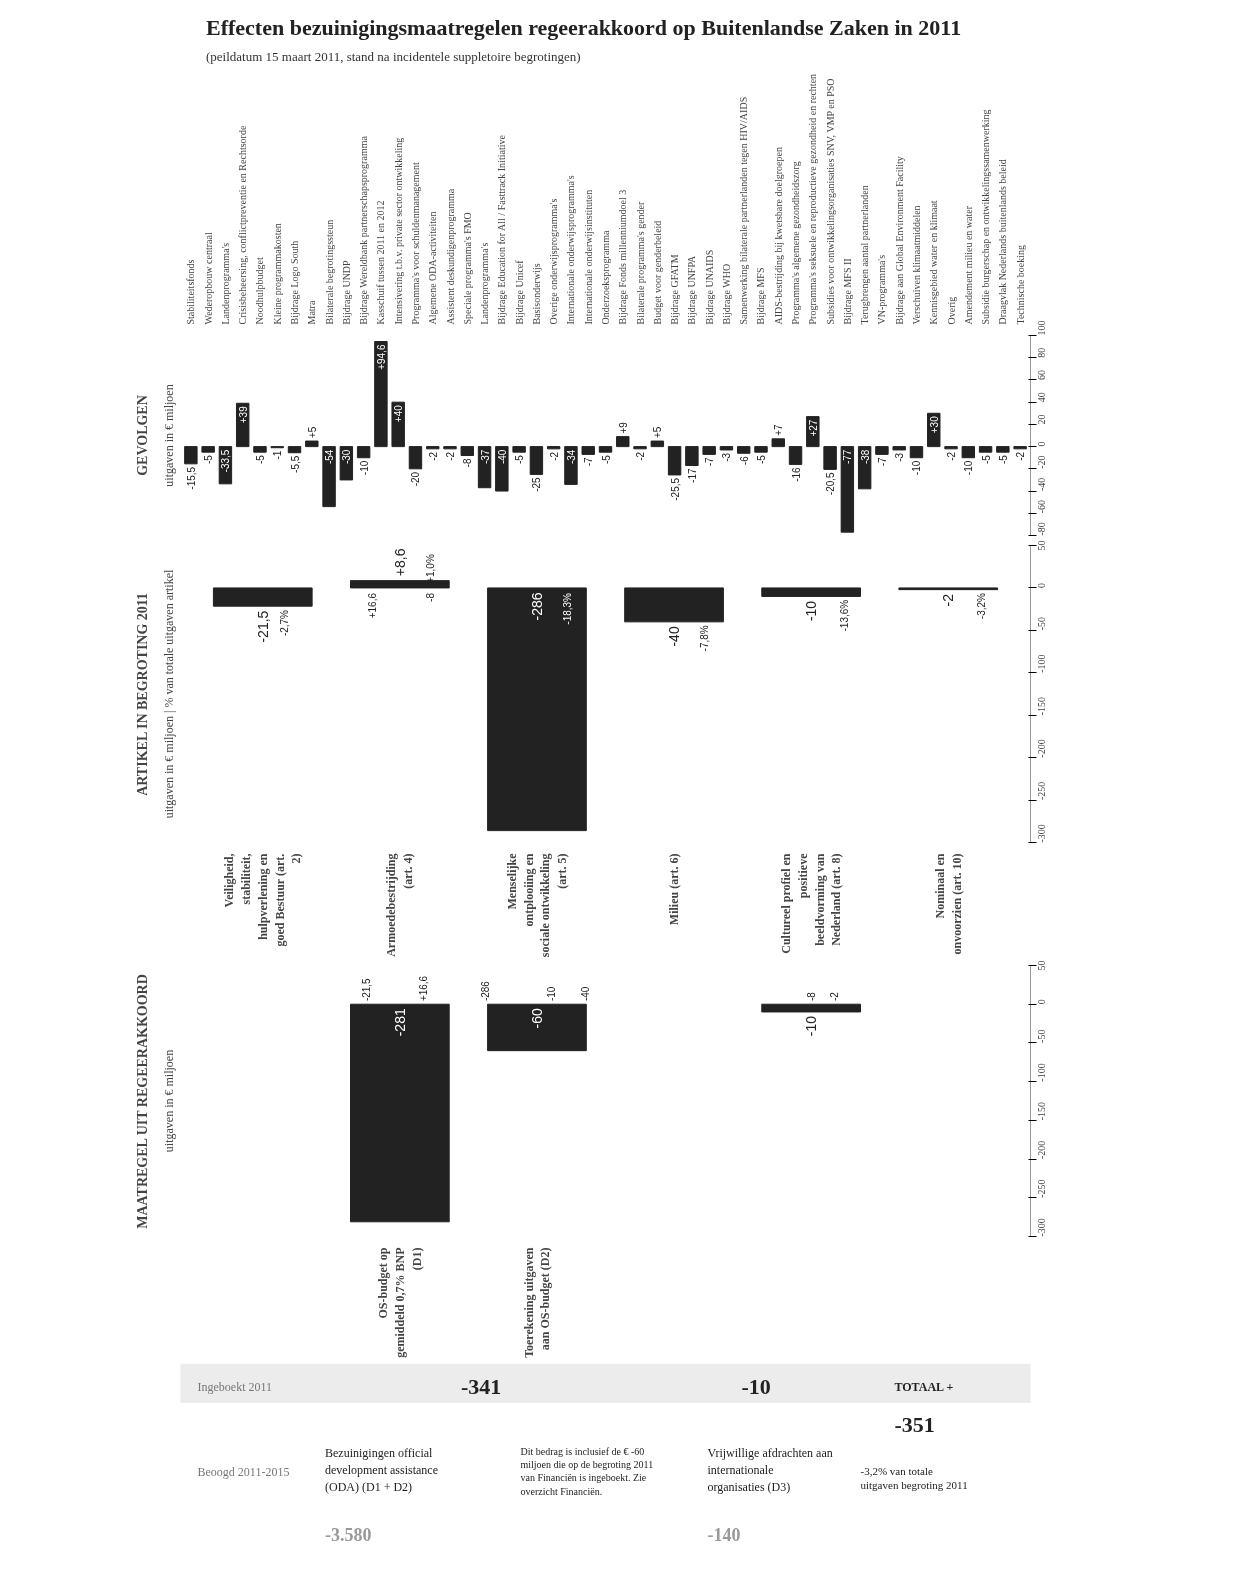 The image size is (1249, 1582). Describe the element at coordinates (191, 292) in the screenshot. I see `x-tick-label: Stabiliteitsfonds` at that location.